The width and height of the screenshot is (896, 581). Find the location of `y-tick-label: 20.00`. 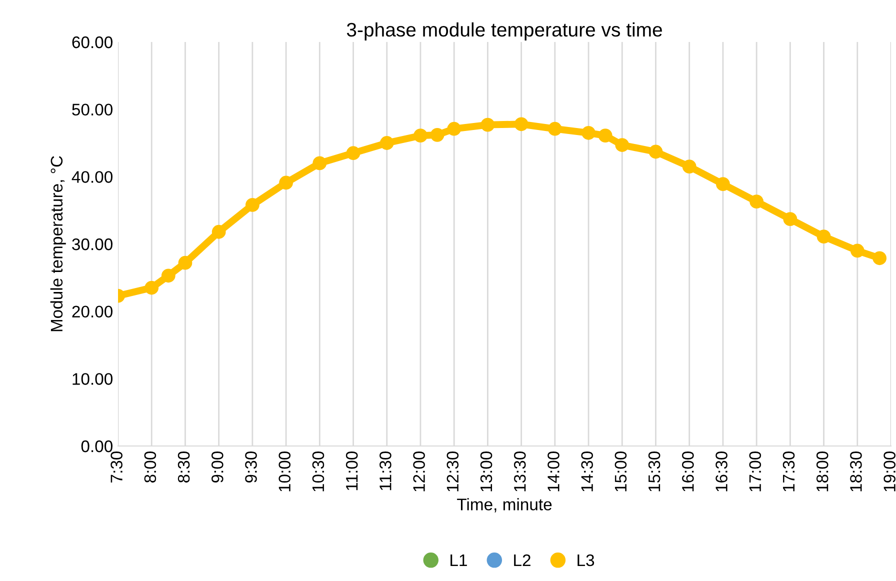

y-tick-label: 20.00 is located at coordinates (92, 312).